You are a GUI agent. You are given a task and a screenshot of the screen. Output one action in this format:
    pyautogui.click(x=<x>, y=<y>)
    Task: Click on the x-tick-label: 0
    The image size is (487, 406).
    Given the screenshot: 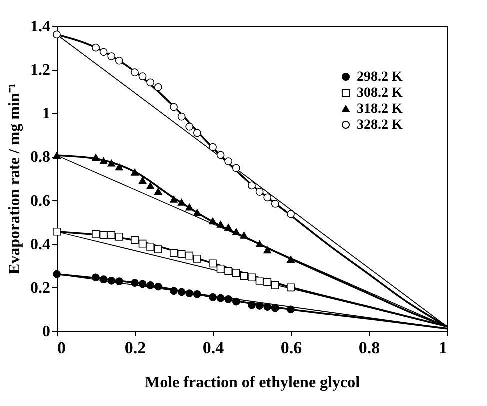 What is the action you would take?
    pyautogui.click(x=62, y=348)
    